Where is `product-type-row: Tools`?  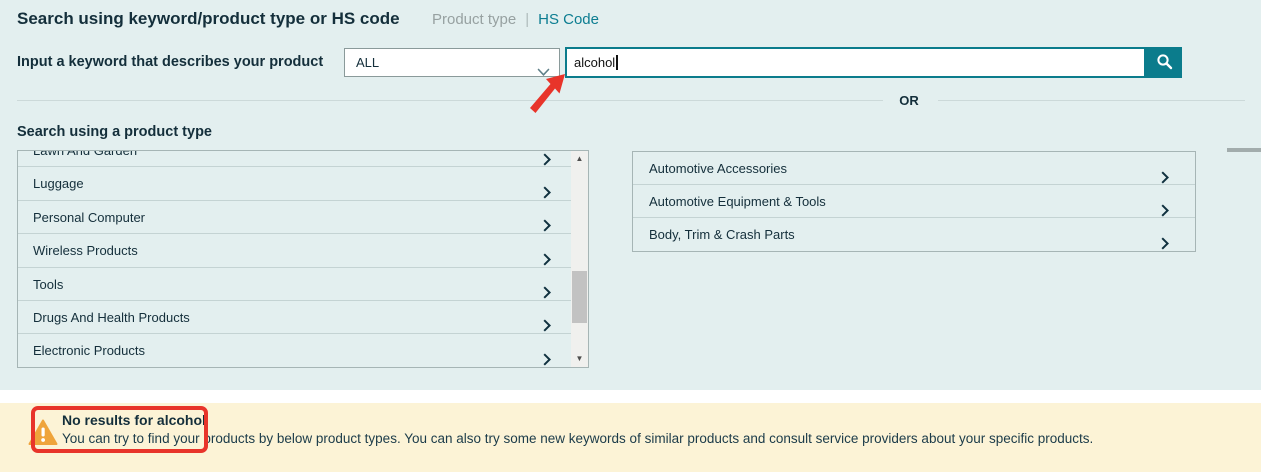 product-type-row: Tools is located at coordinates (294, 284).